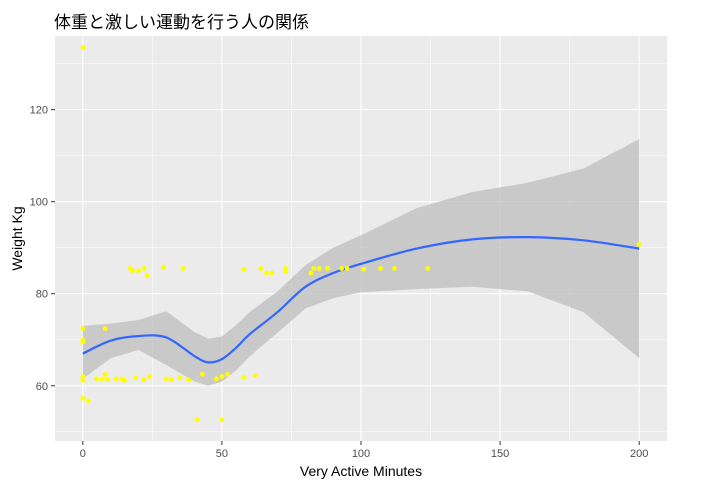  What do you see at coordinates (42, 249) in the screenshot?
I see `y-axis-ticks: 60 80 100 120` at bounding box center [42, 249].